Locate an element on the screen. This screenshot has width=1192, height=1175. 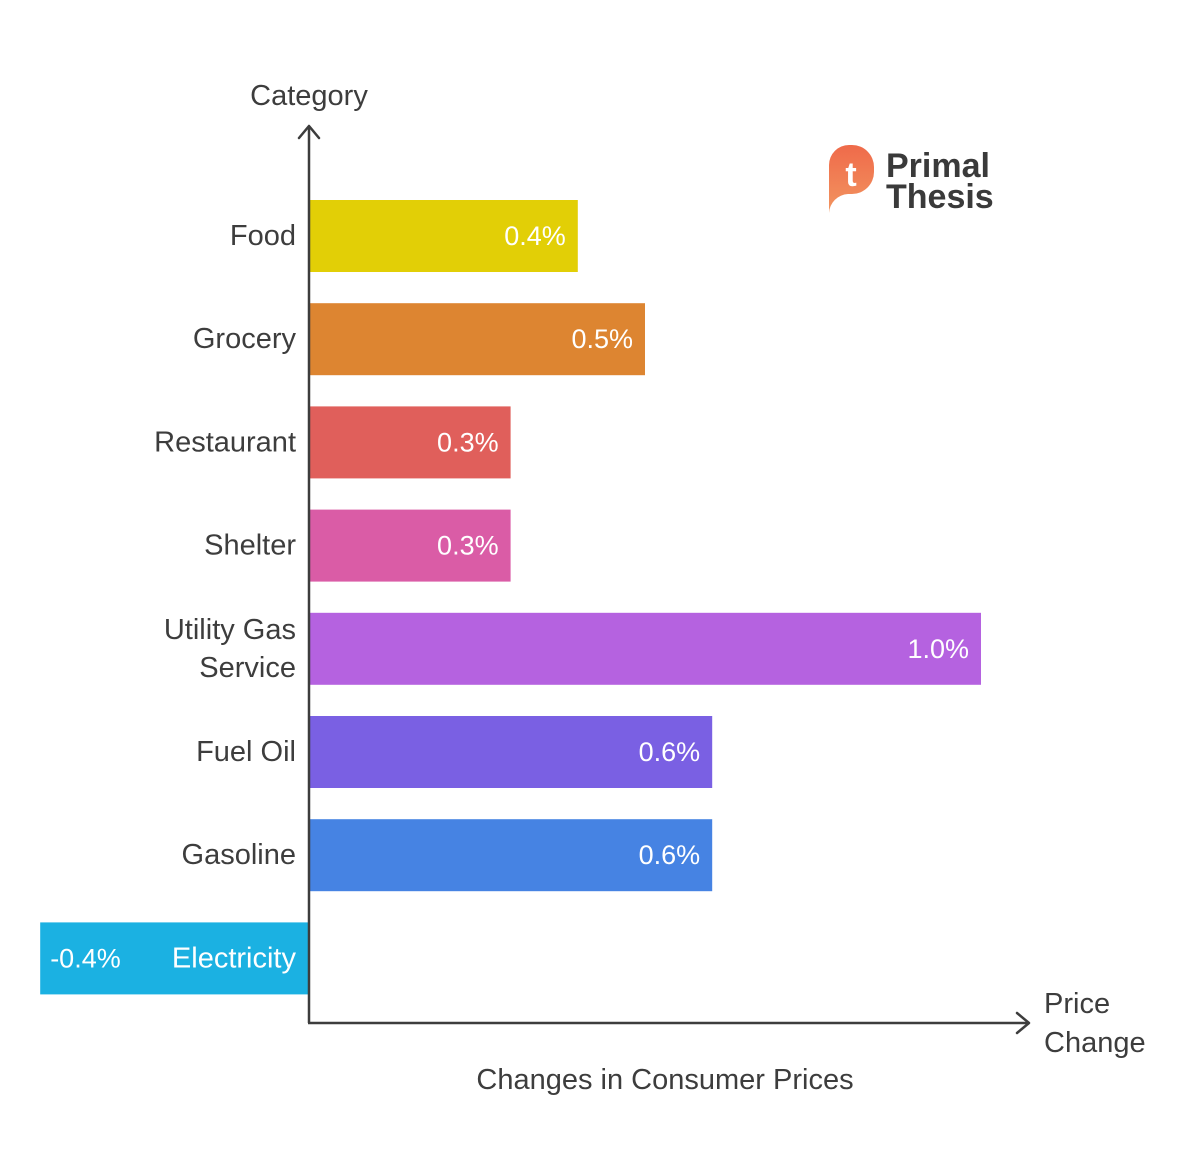
category-label-1: Grocery is located at coordinates (245, 339).